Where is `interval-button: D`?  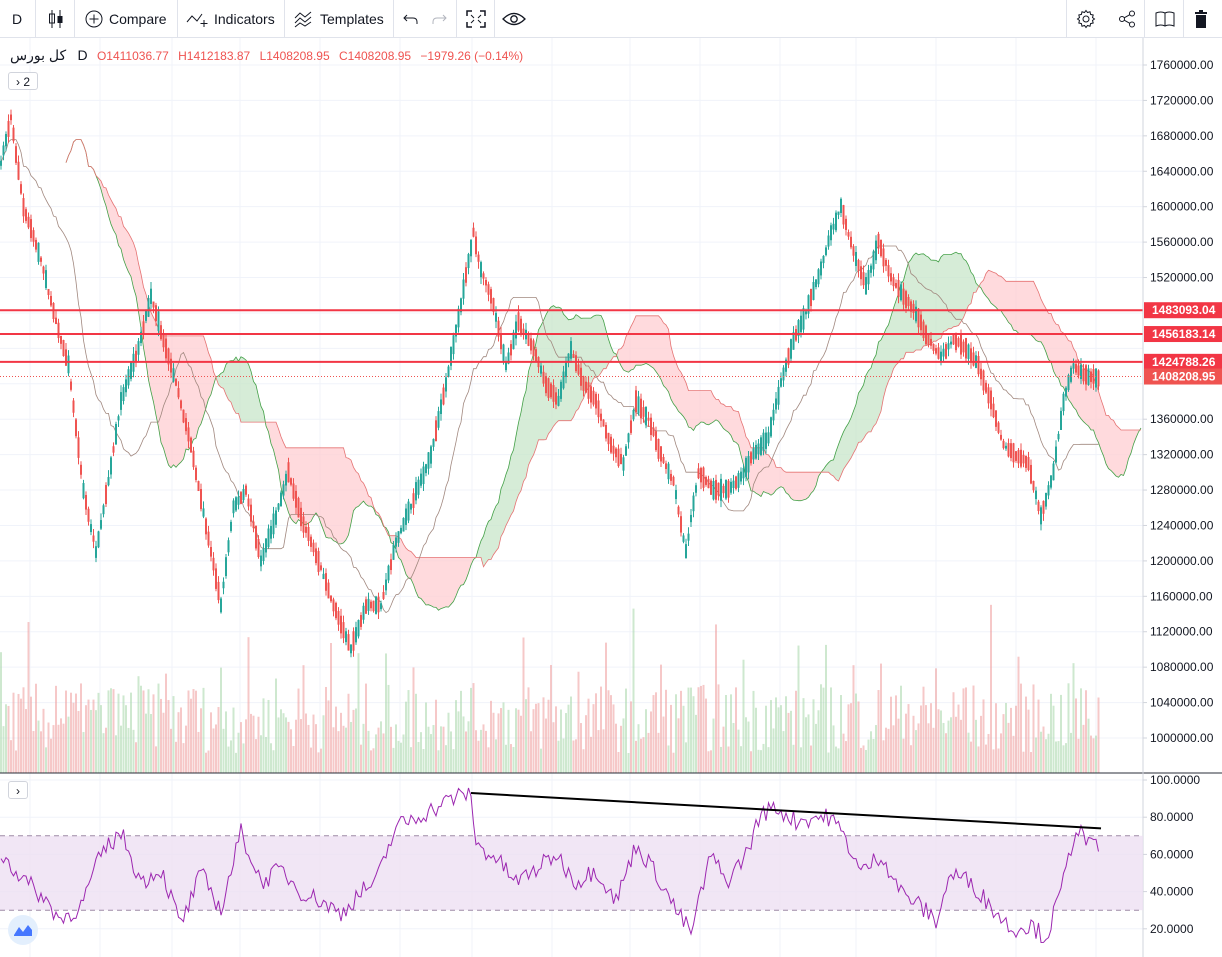 interval-button: D is located at coordinates (17, 18).